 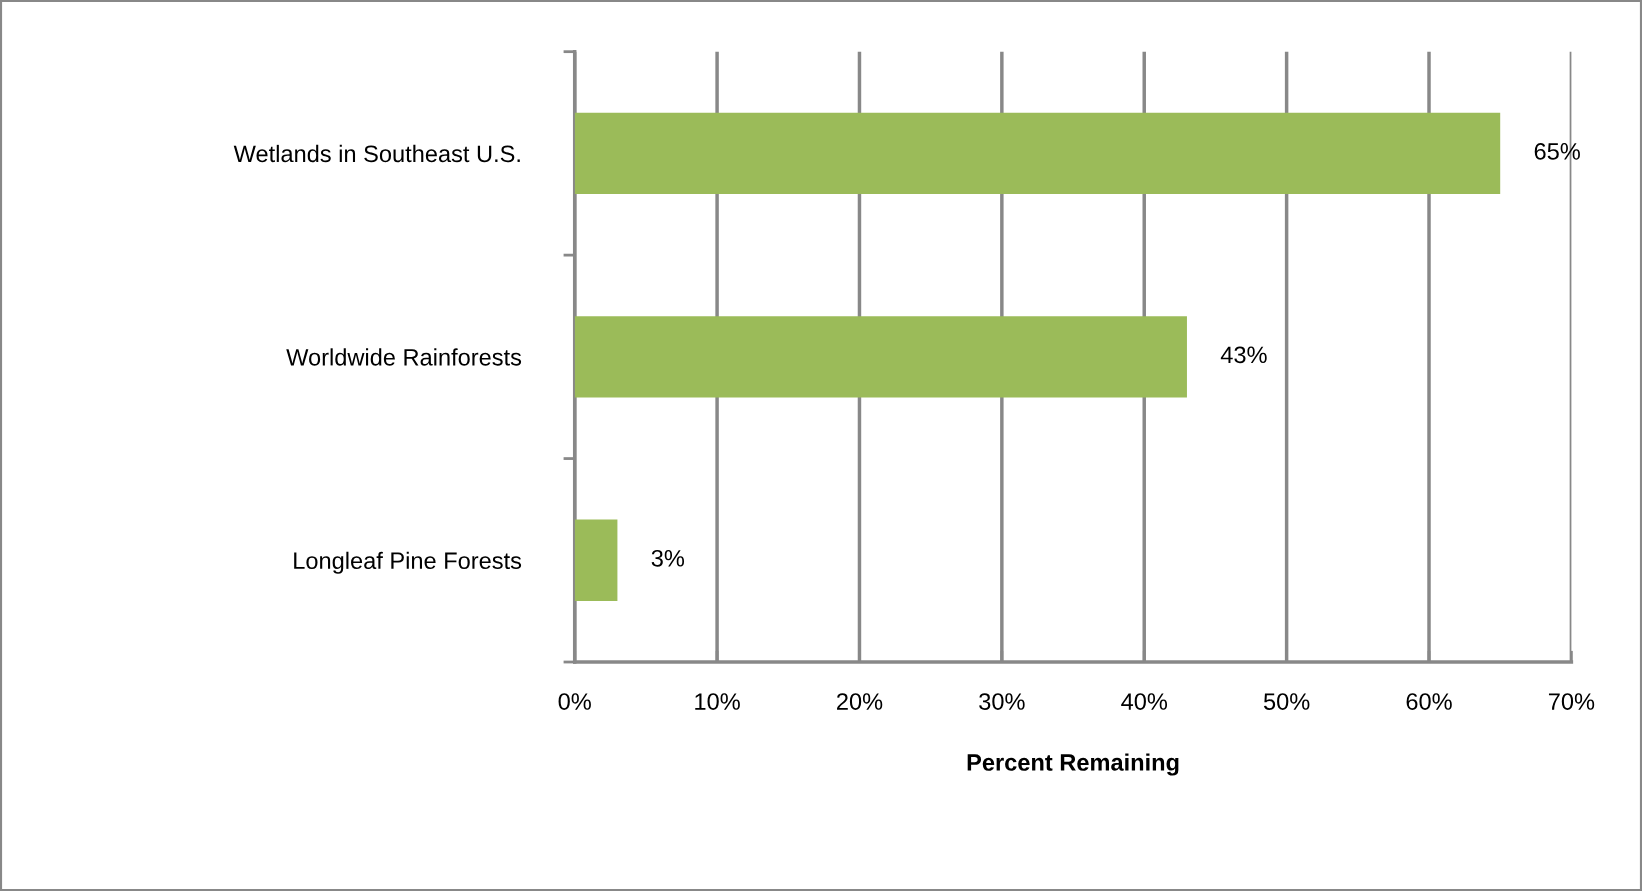 I want to click on y-tick-label: Worldwide Rainforests, so click(x=404, y=357).